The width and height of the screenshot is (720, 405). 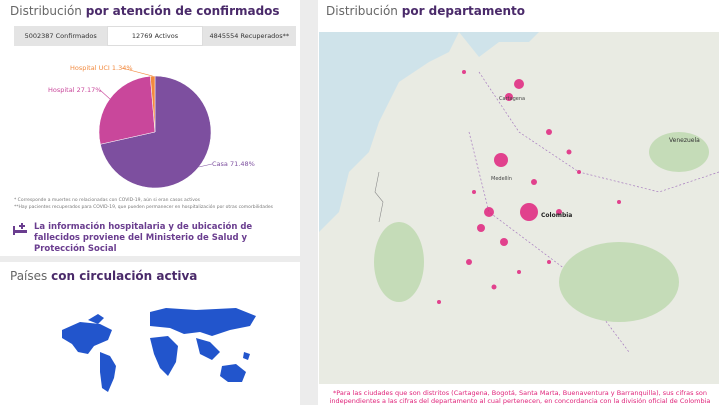 I want to click on slice-value: 27.17%, so click(x=89, y=90).